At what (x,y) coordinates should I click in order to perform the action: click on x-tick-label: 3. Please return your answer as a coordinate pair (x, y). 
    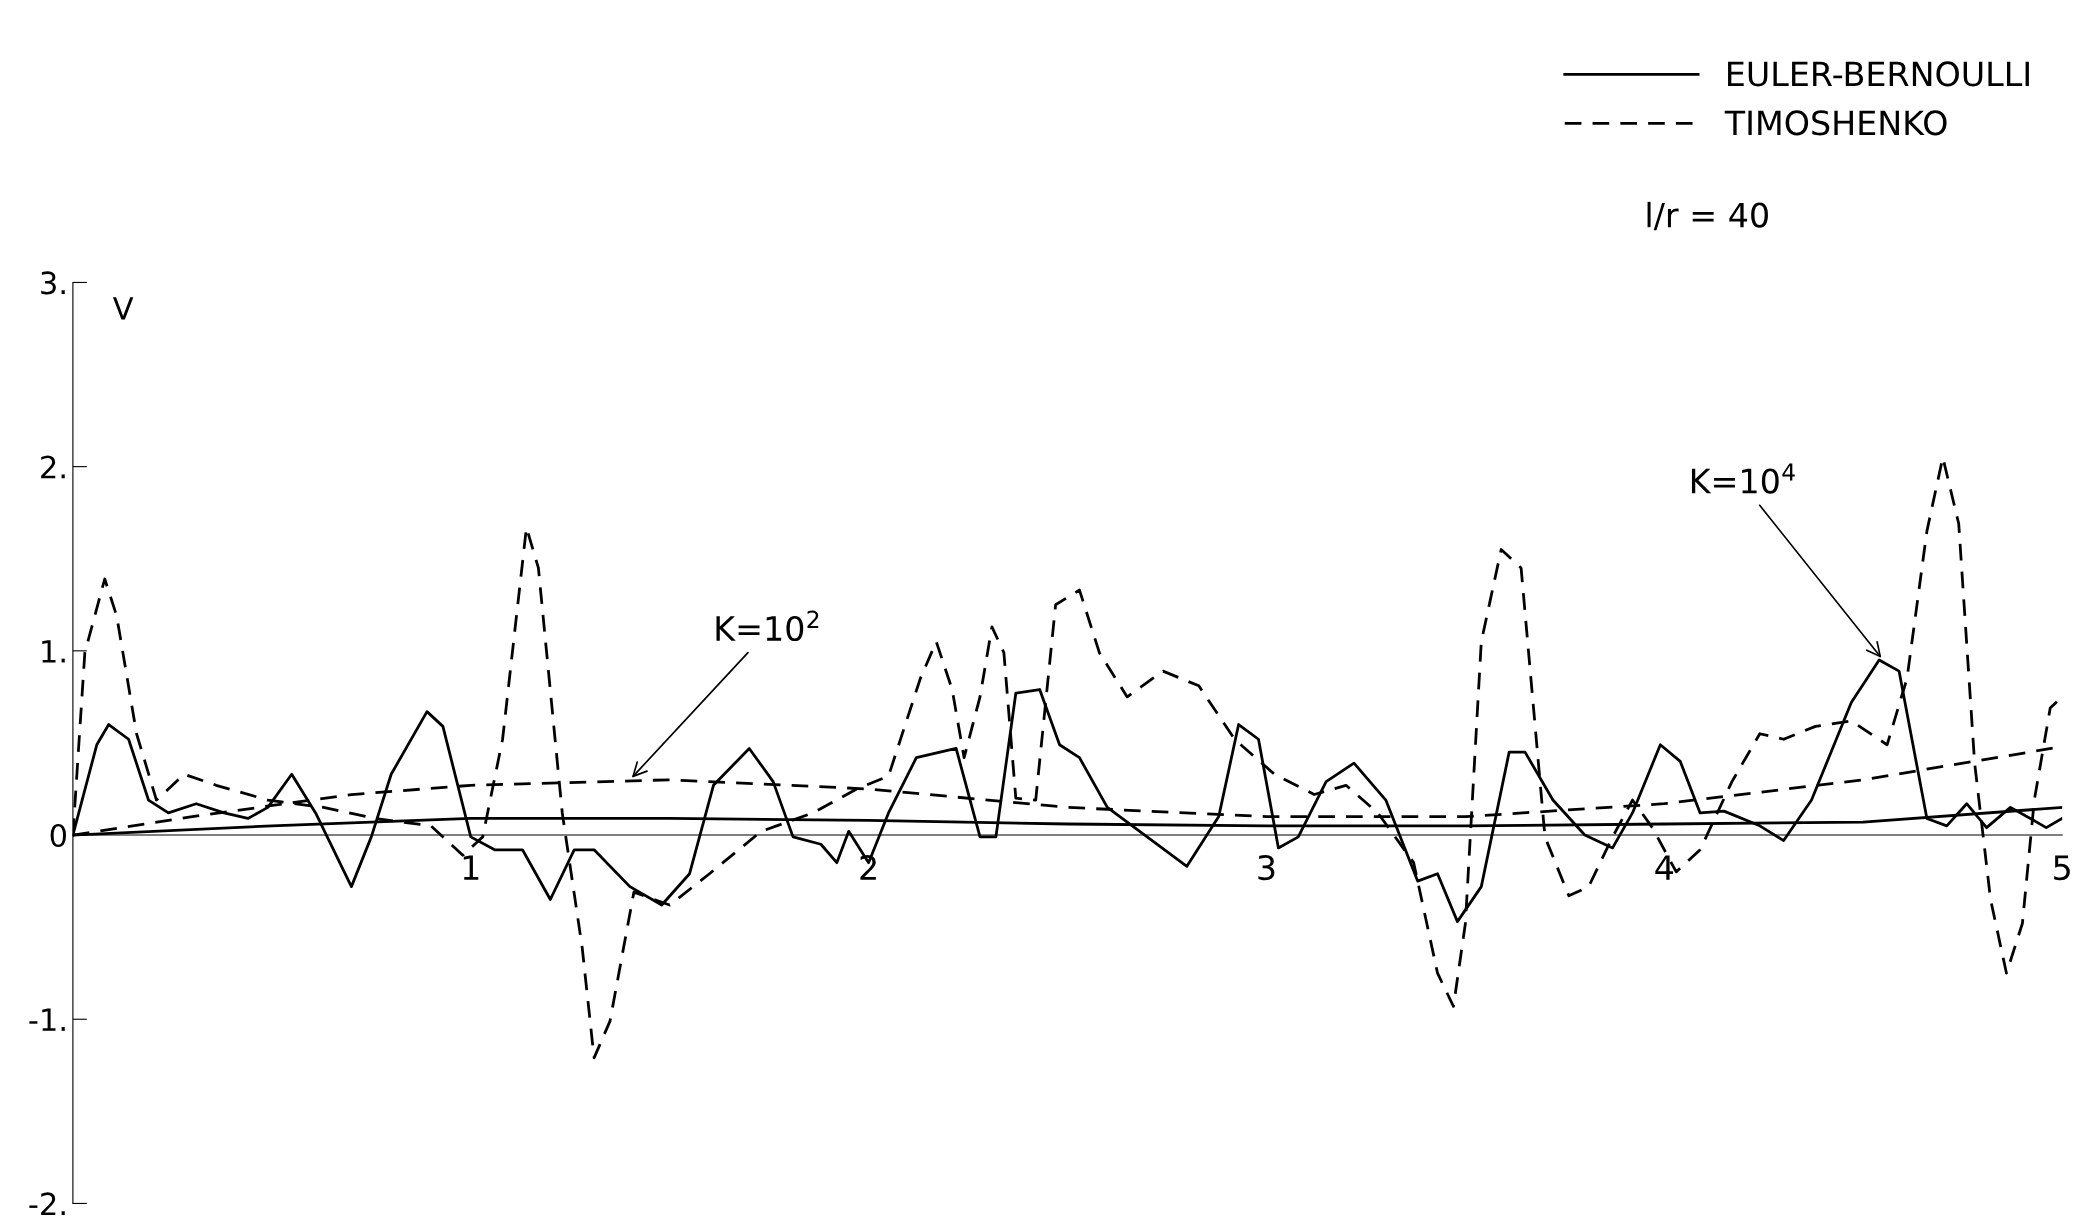
    Looking at the image, I should click on (1266, 868).